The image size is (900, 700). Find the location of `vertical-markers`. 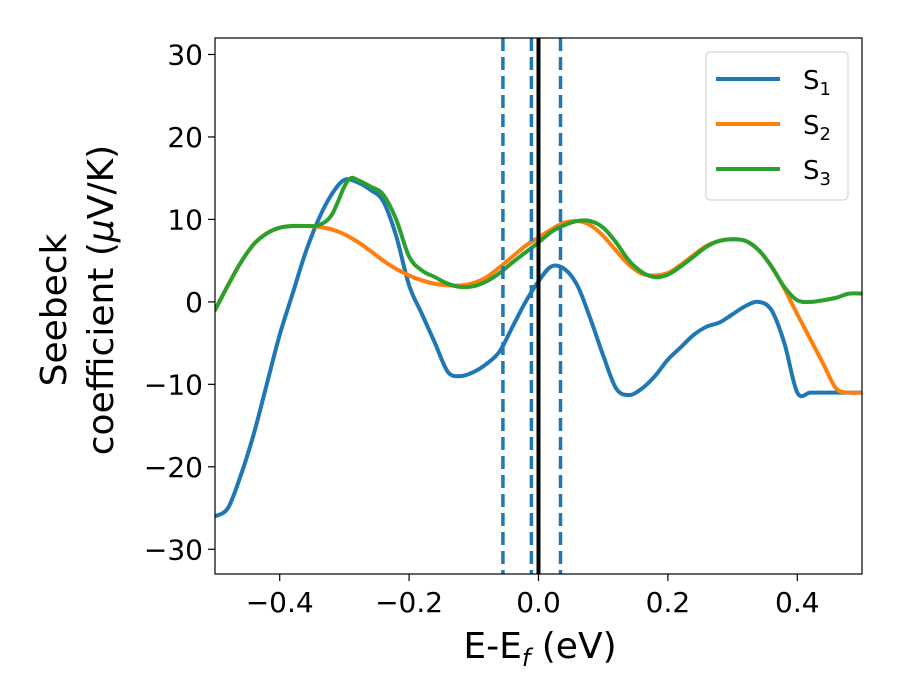

vertical-markers is located at coordinates (532, 306).